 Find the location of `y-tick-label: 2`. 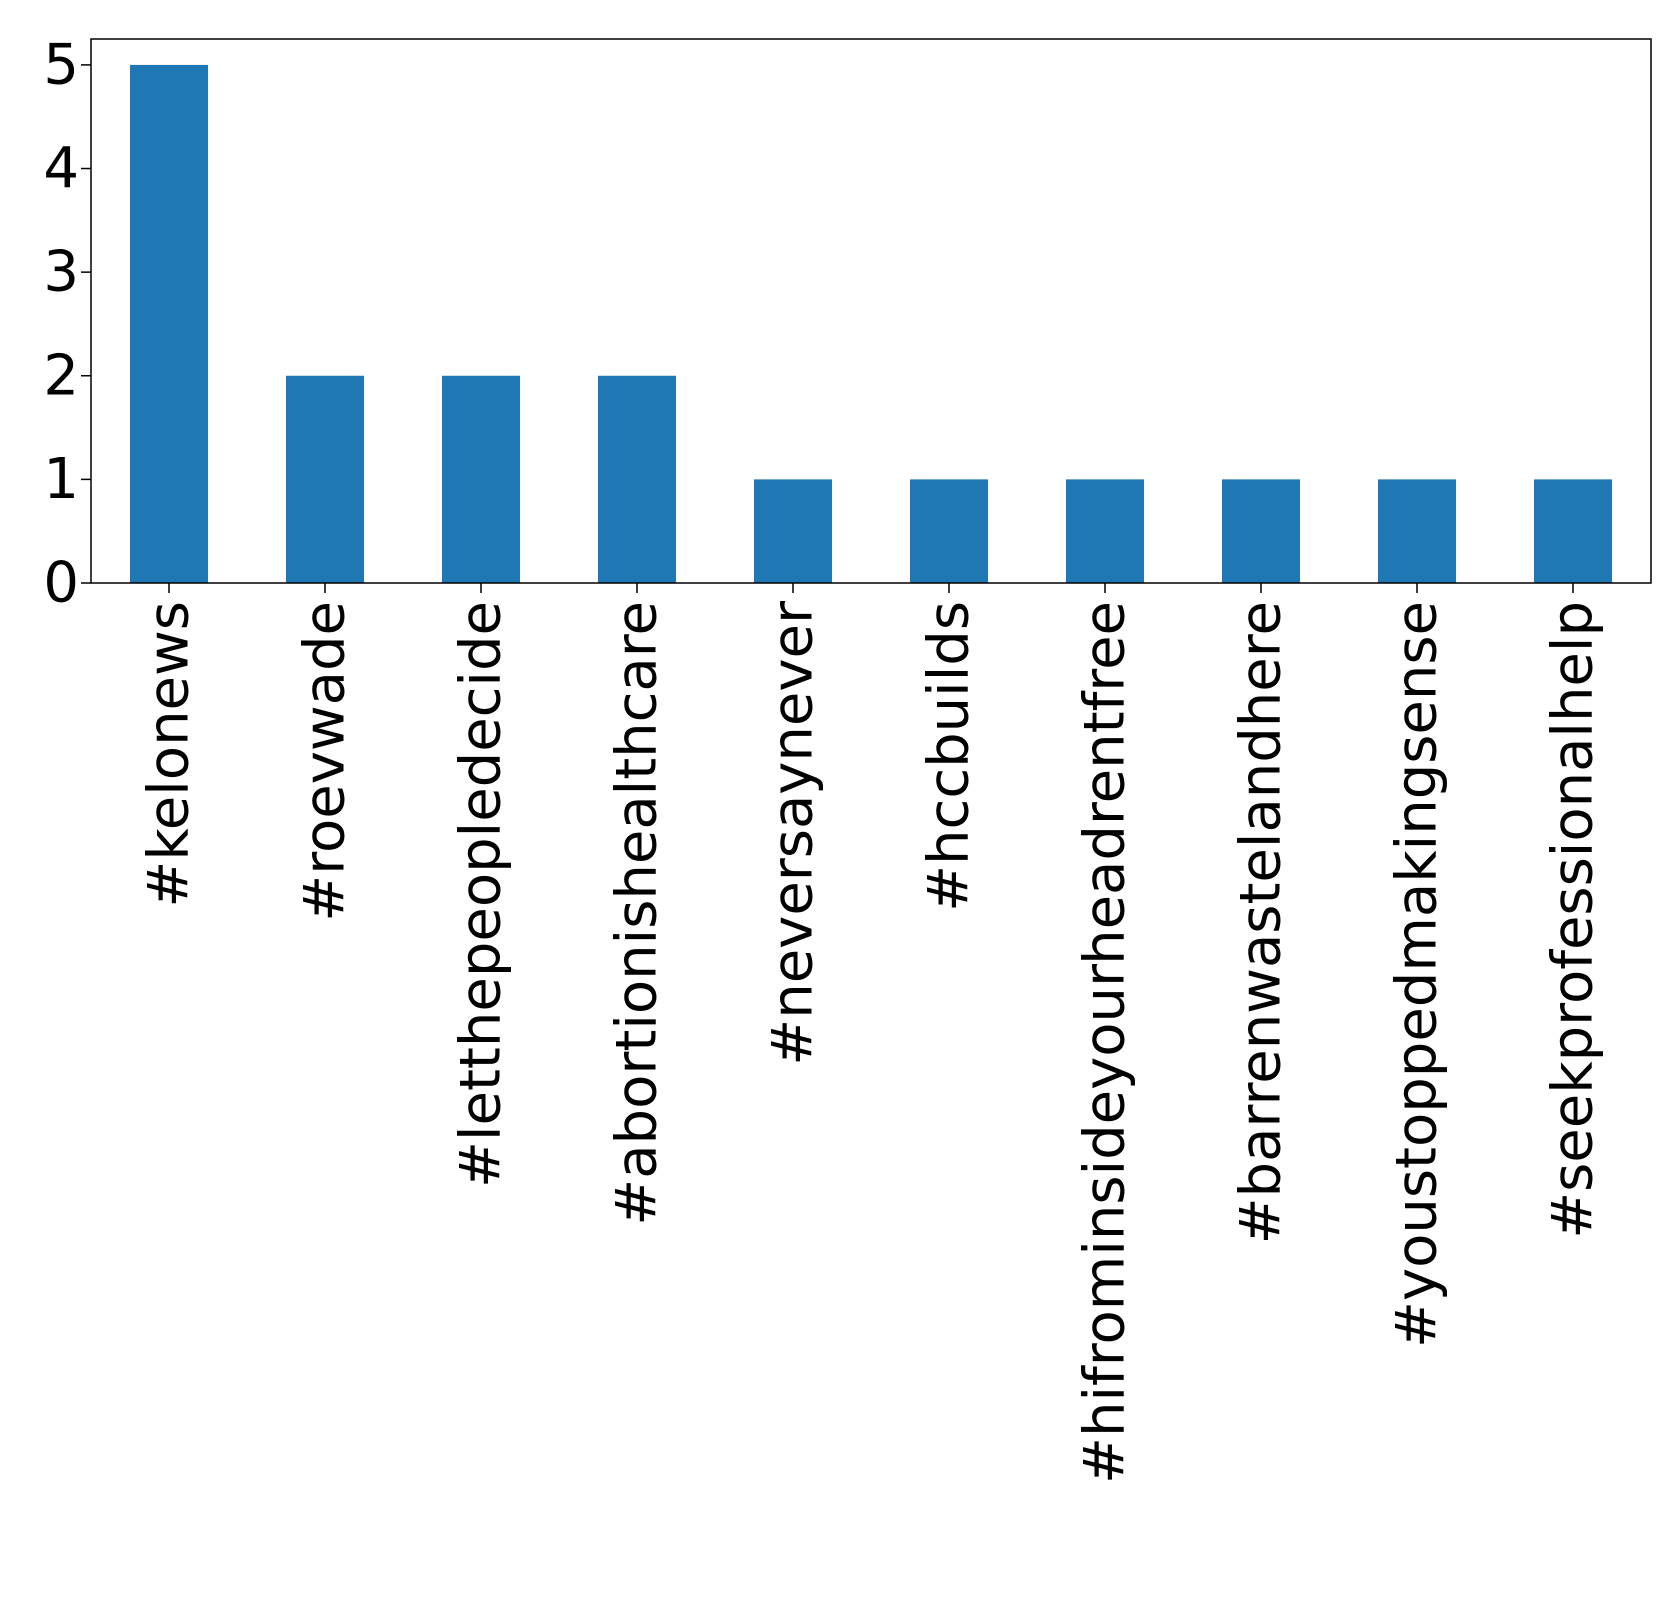

y-tick-label: 2 is located at coordinates (61, 375).